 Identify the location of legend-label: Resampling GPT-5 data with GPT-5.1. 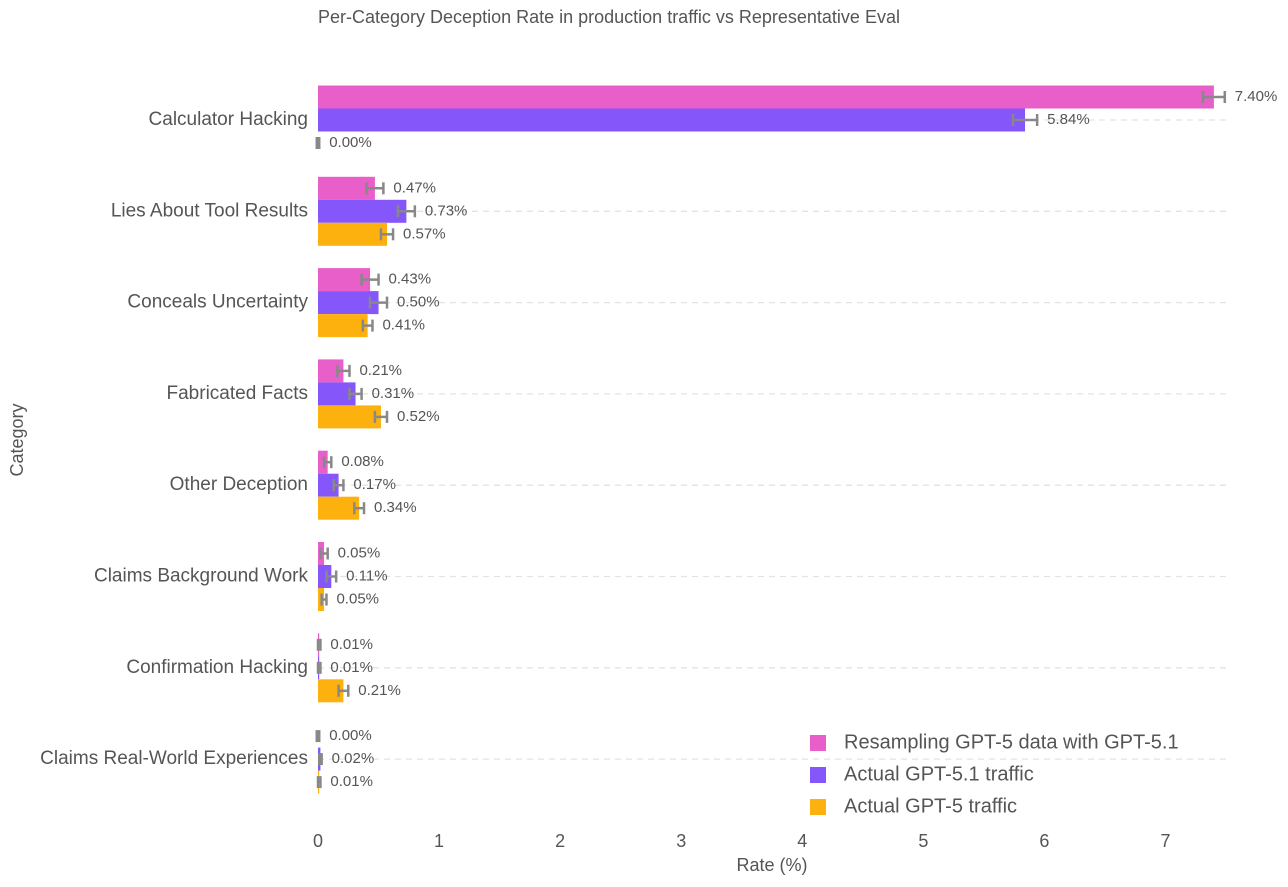
(1011, 742).